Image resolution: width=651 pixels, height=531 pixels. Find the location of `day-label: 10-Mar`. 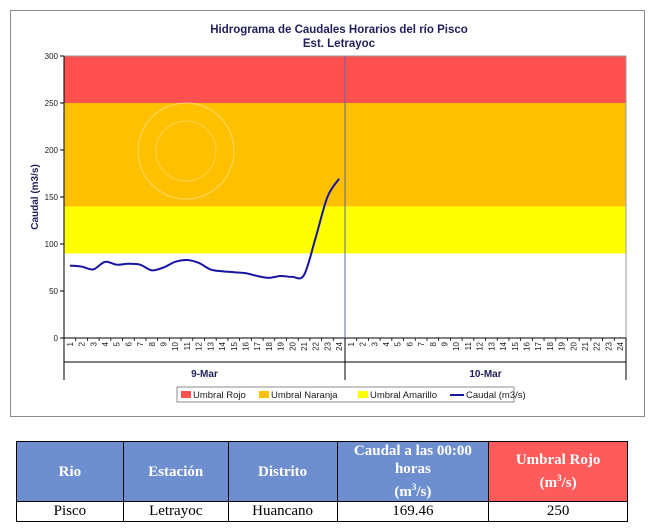

day-label: 10-Mar is located at coordinates (485, 374).